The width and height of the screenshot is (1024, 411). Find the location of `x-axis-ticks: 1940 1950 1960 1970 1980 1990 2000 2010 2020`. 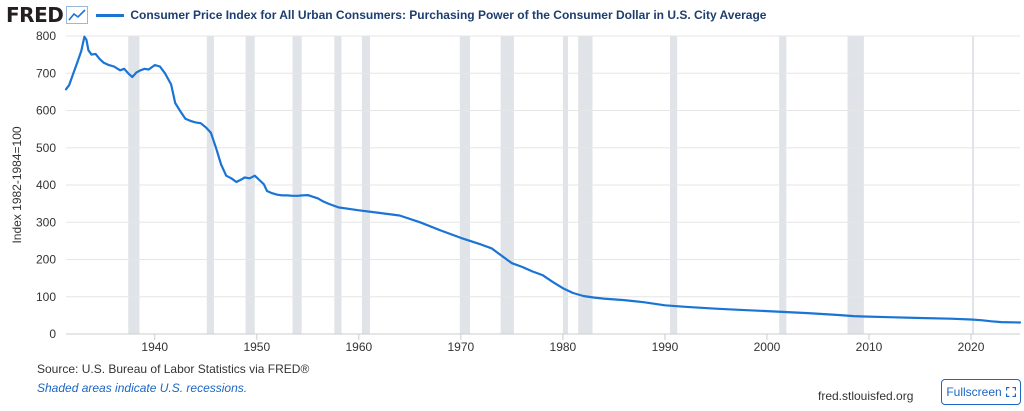

x-axis-ticks: 1940 1950 1960 1970 1980 1990 2000 2010 2020 is located at coordinates (563, 344).